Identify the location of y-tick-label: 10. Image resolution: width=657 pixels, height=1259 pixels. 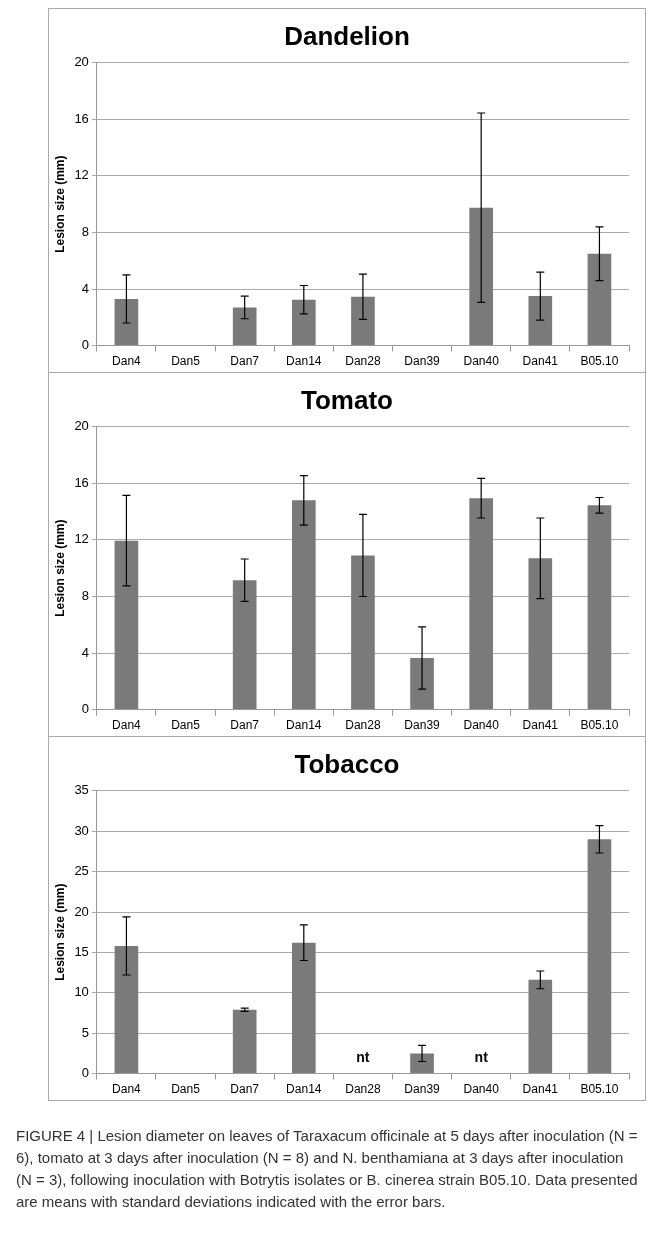
(81, 992).